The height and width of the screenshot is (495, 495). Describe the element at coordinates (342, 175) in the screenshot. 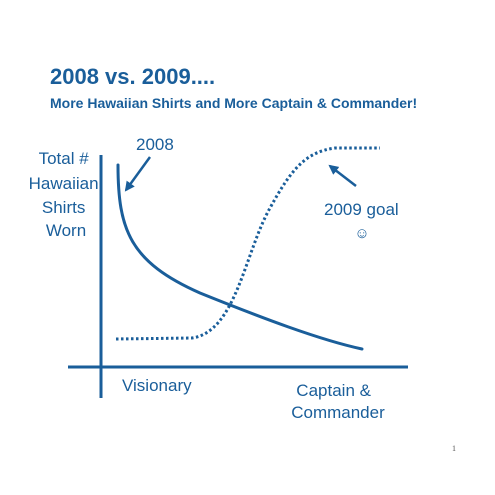

I see `curve-2009-arrow` at that location.